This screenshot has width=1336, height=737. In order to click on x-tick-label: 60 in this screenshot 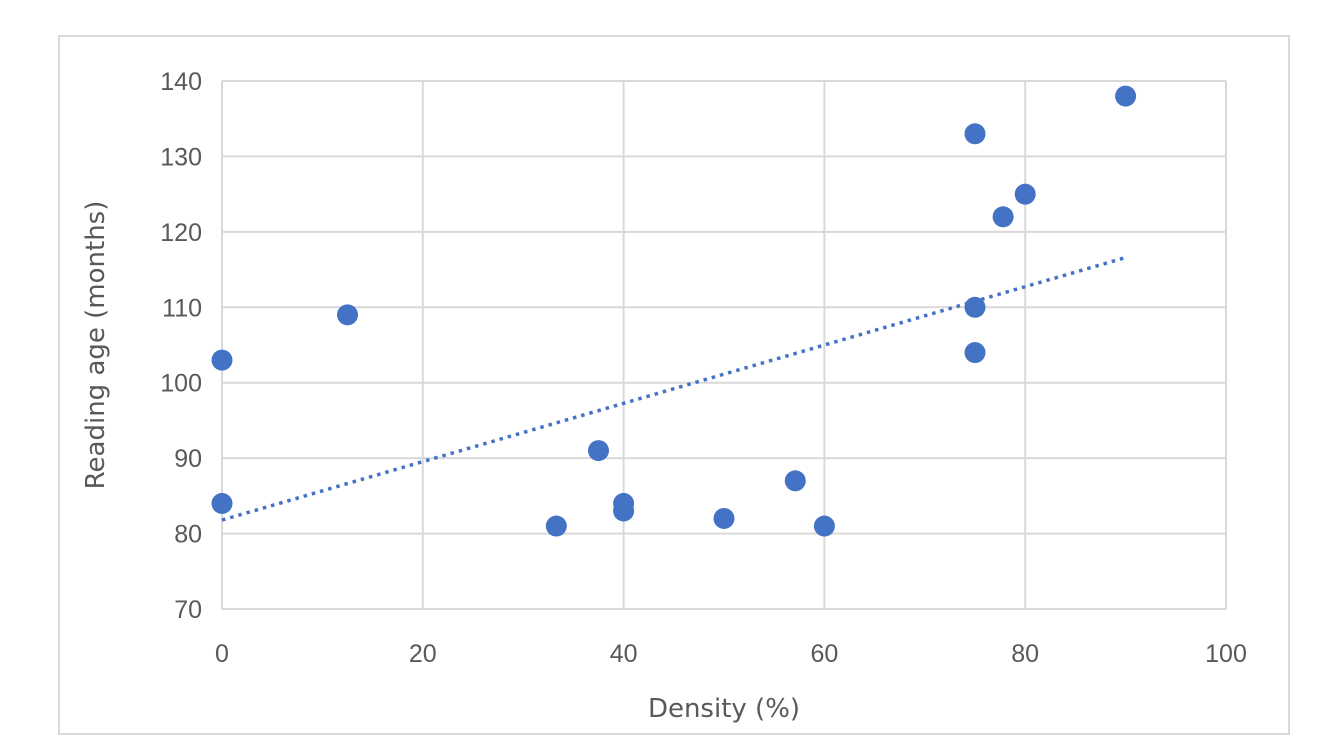, I will do `click(824, 654)`.